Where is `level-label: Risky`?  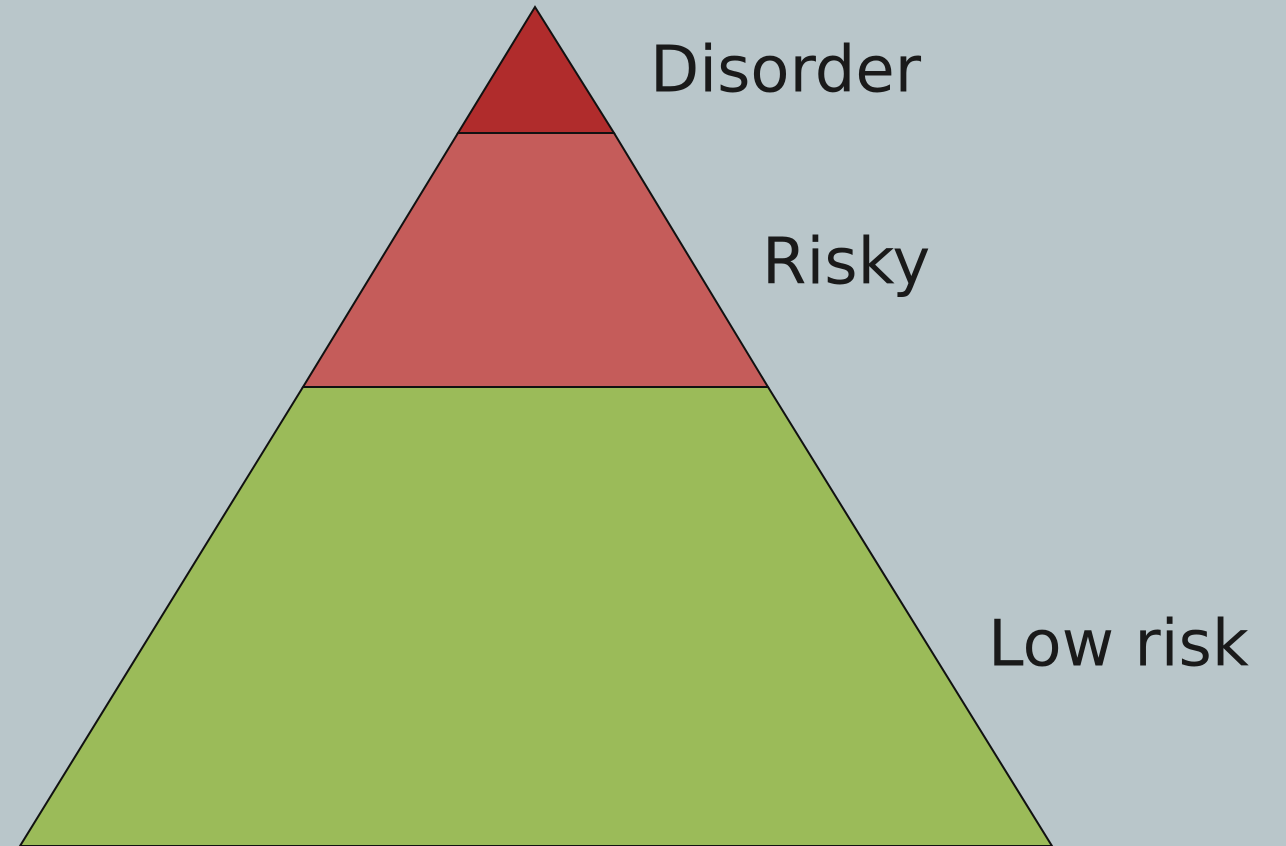 level-label: Risky is located at coordinates (846, 263).